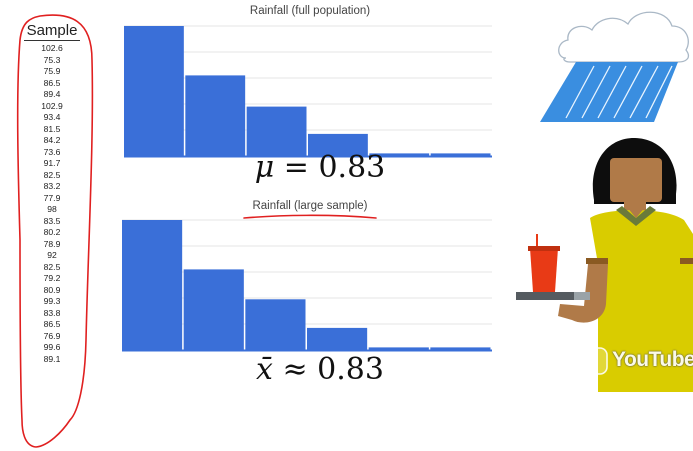  I want to click on xbar-symbol: x̄, so click(264, 369).